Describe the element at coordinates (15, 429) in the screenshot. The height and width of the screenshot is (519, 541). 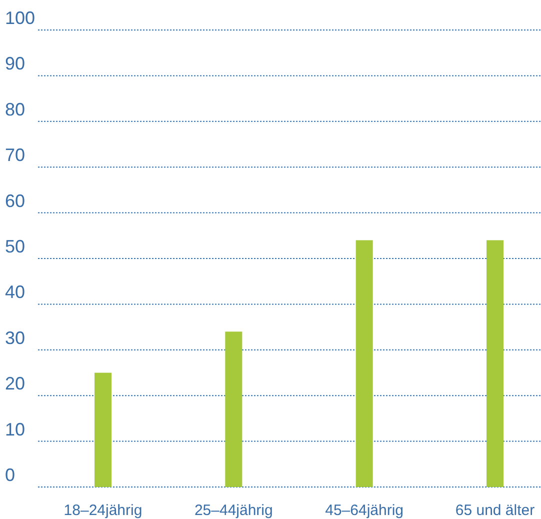
I see `y-tick-label: 10` at that location.